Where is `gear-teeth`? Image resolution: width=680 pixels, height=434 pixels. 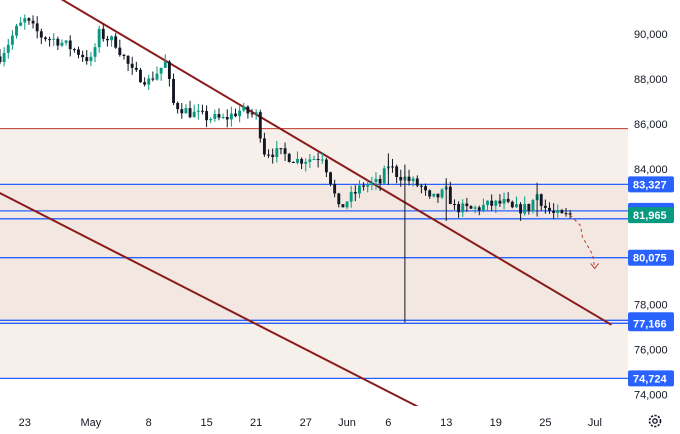
gear-teeth is located at coordinates (655, 421).